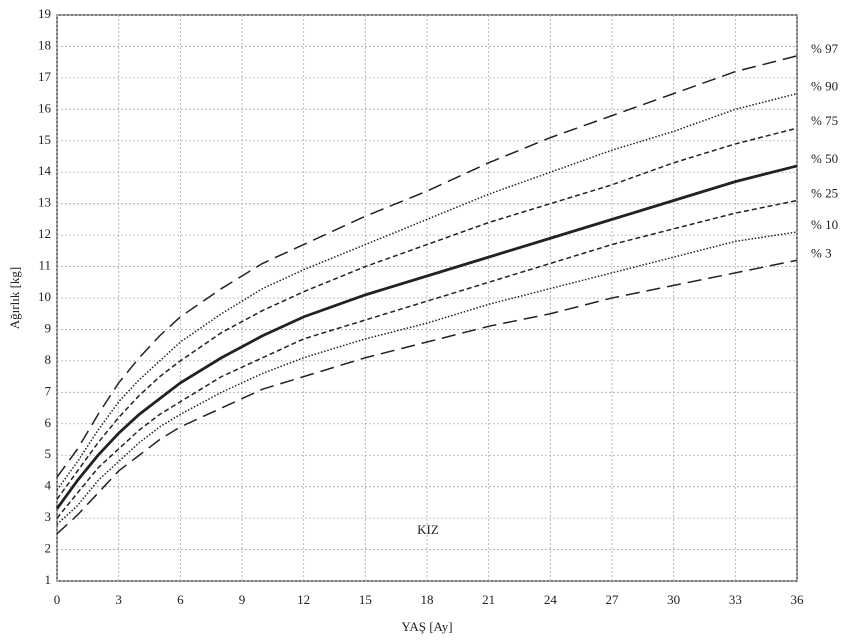 The width and height of the screenshot is (849, 643). What do you see at coordinates (488, 599) in the screenshot?
I see `x-tick-label: 21` at bounding box center [488, 599].